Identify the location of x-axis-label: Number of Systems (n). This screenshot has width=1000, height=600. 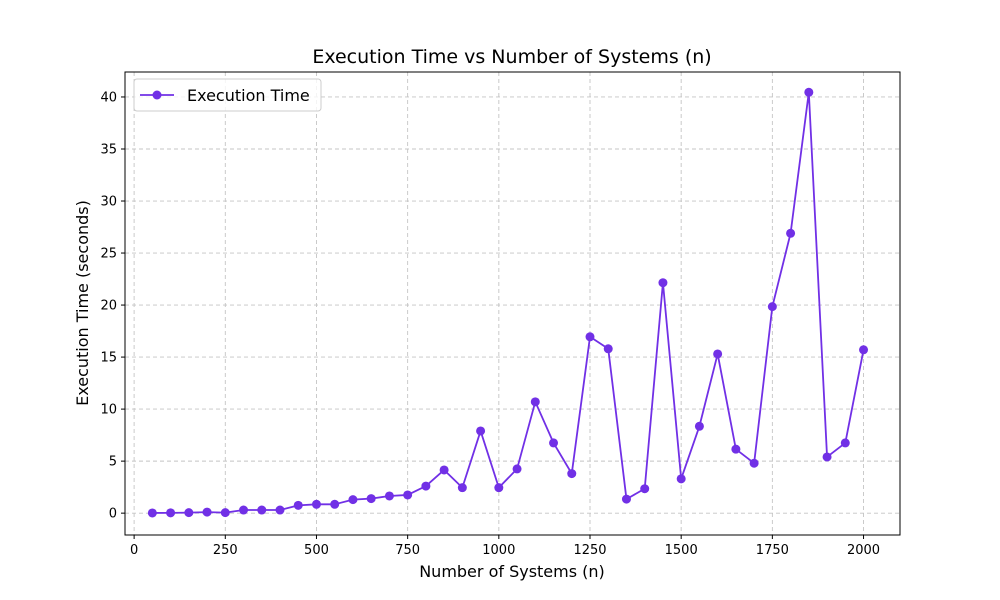
(512, 571).